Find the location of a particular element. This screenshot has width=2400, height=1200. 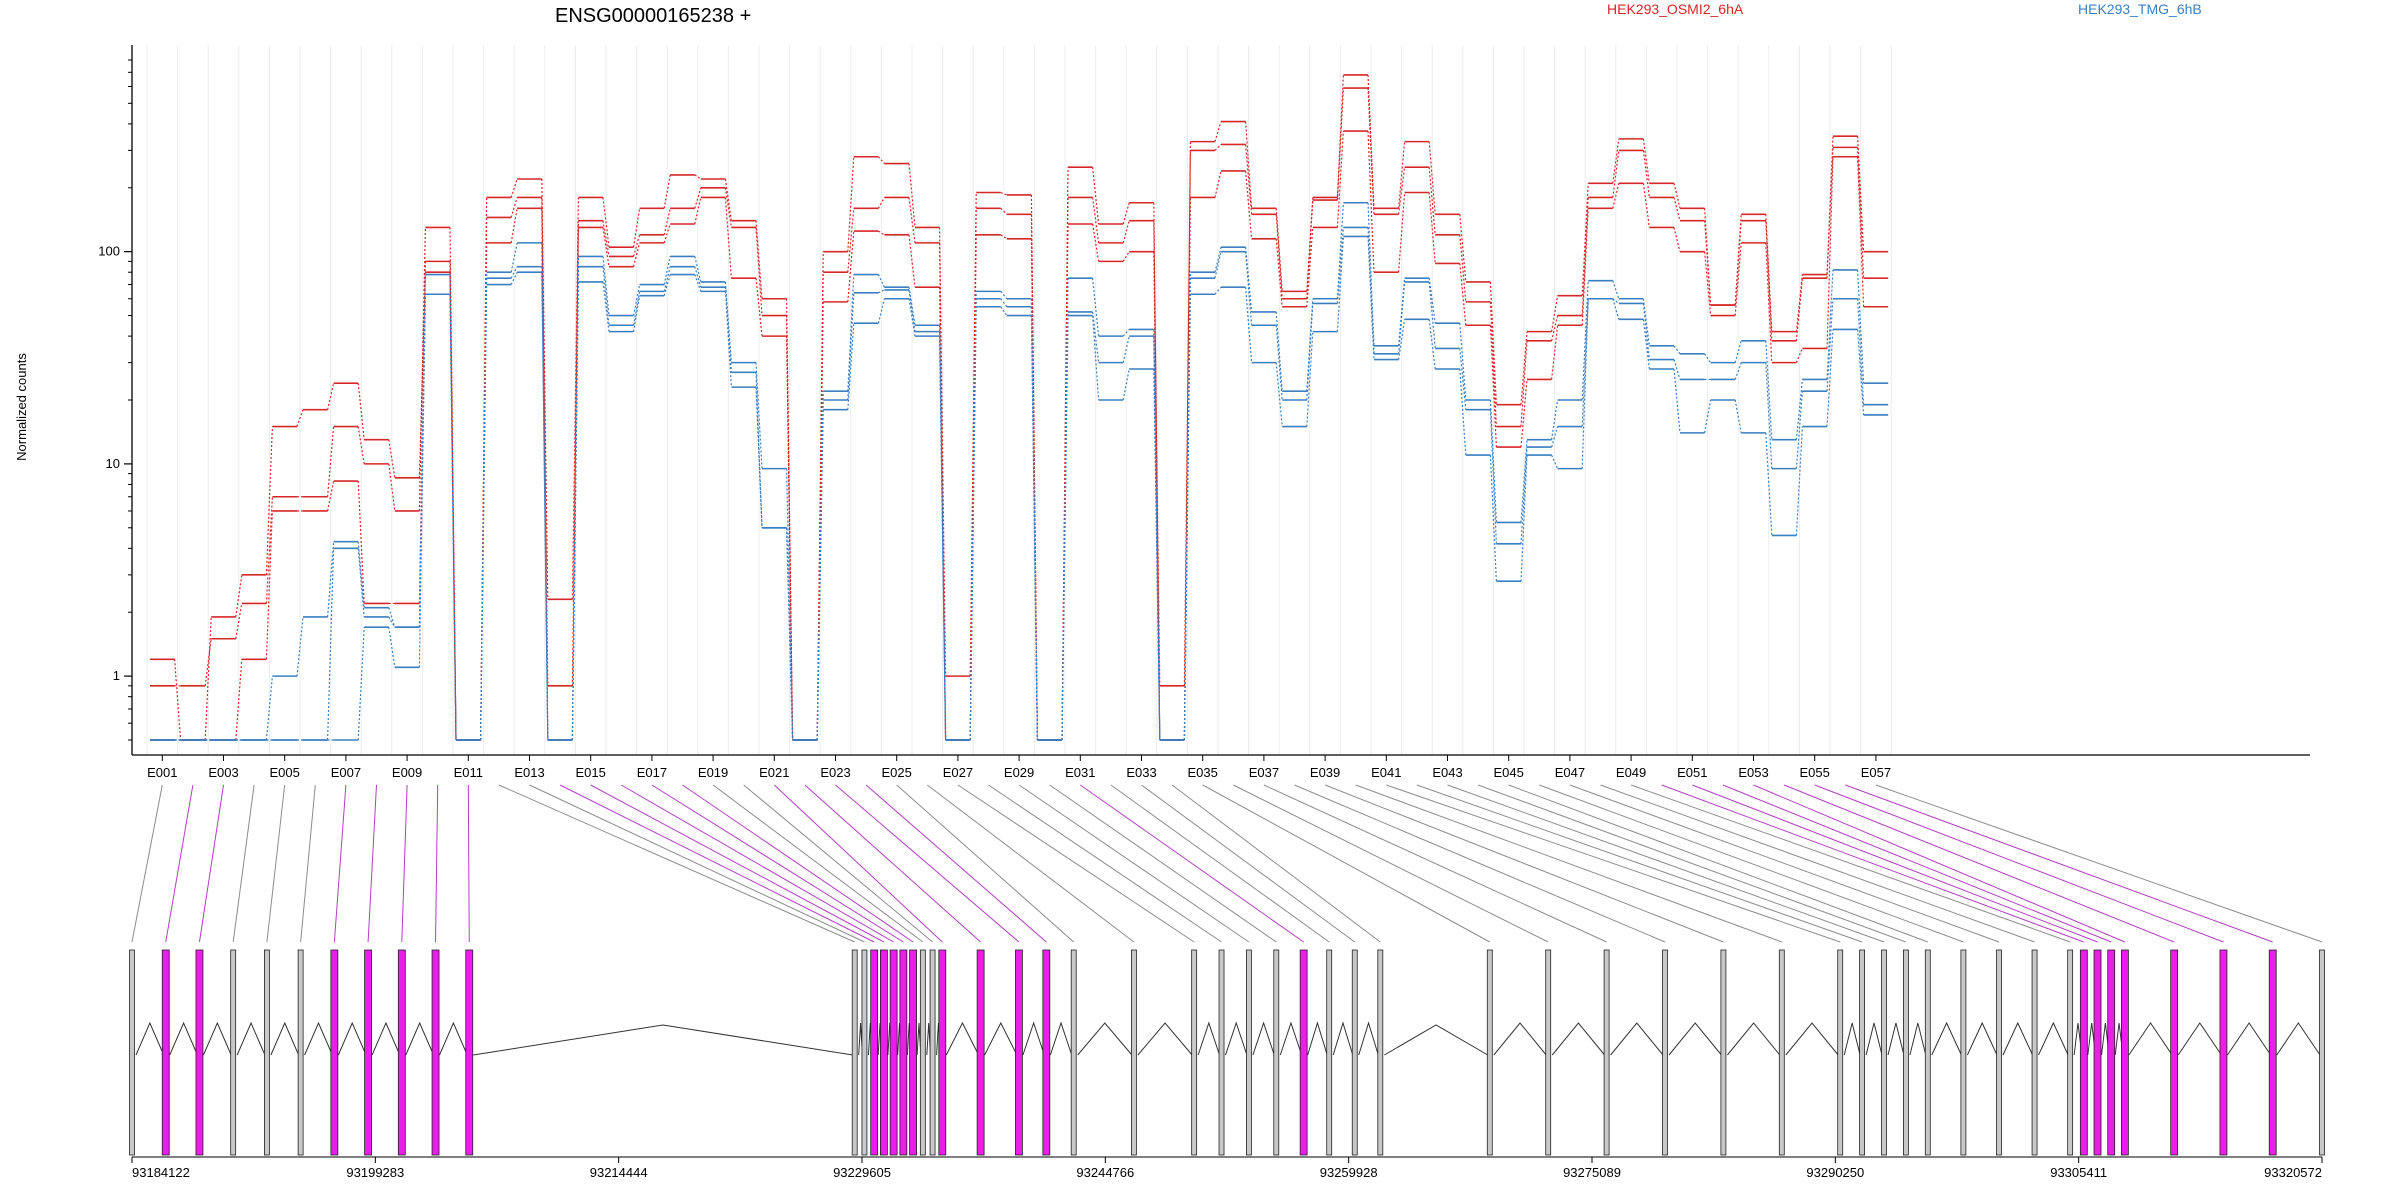

coordinate-label: 93290250 is located at coordinates (1835, 1172).